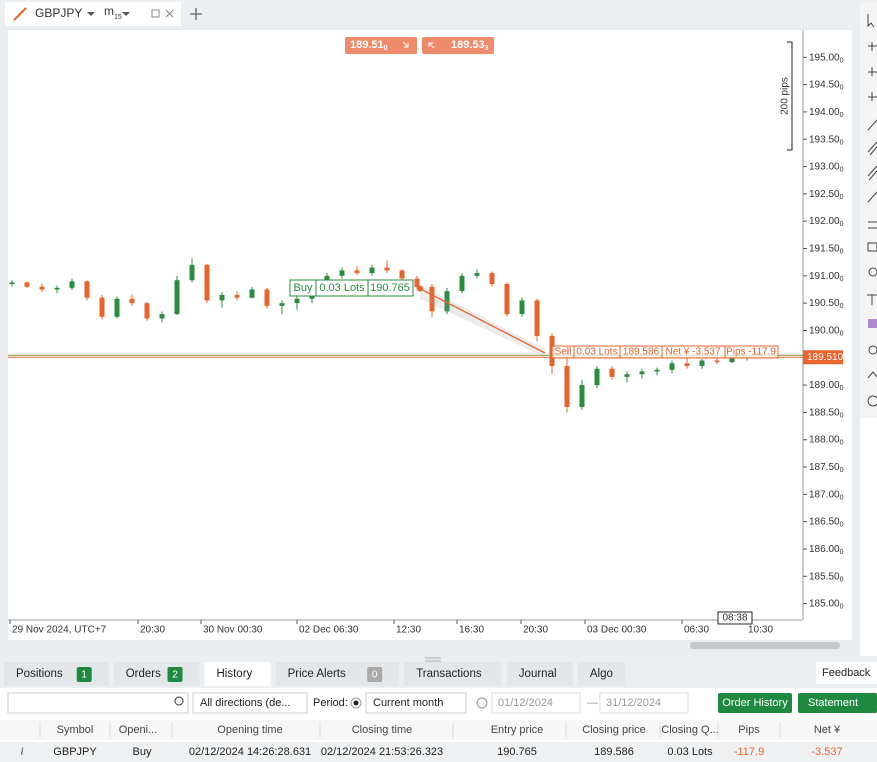 This screenshot has width=877, height=762. Describe the element at coordinates (824, 576) in the screenshot. I see `tick-price: 185.50` at that location.